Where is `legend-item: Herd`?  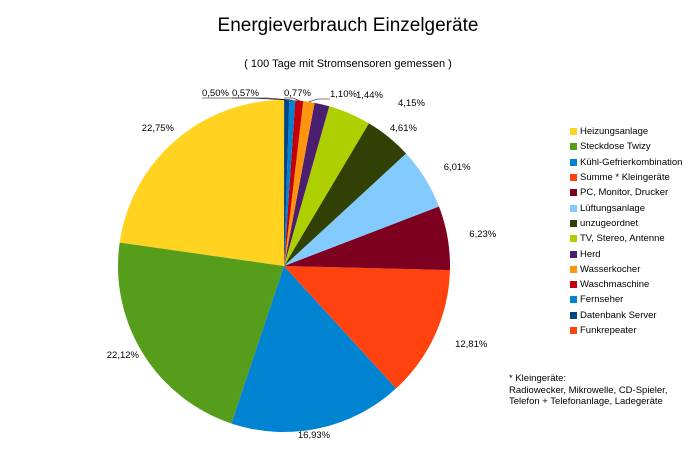
legend-item: Herd is located at coordinates (626, 253).